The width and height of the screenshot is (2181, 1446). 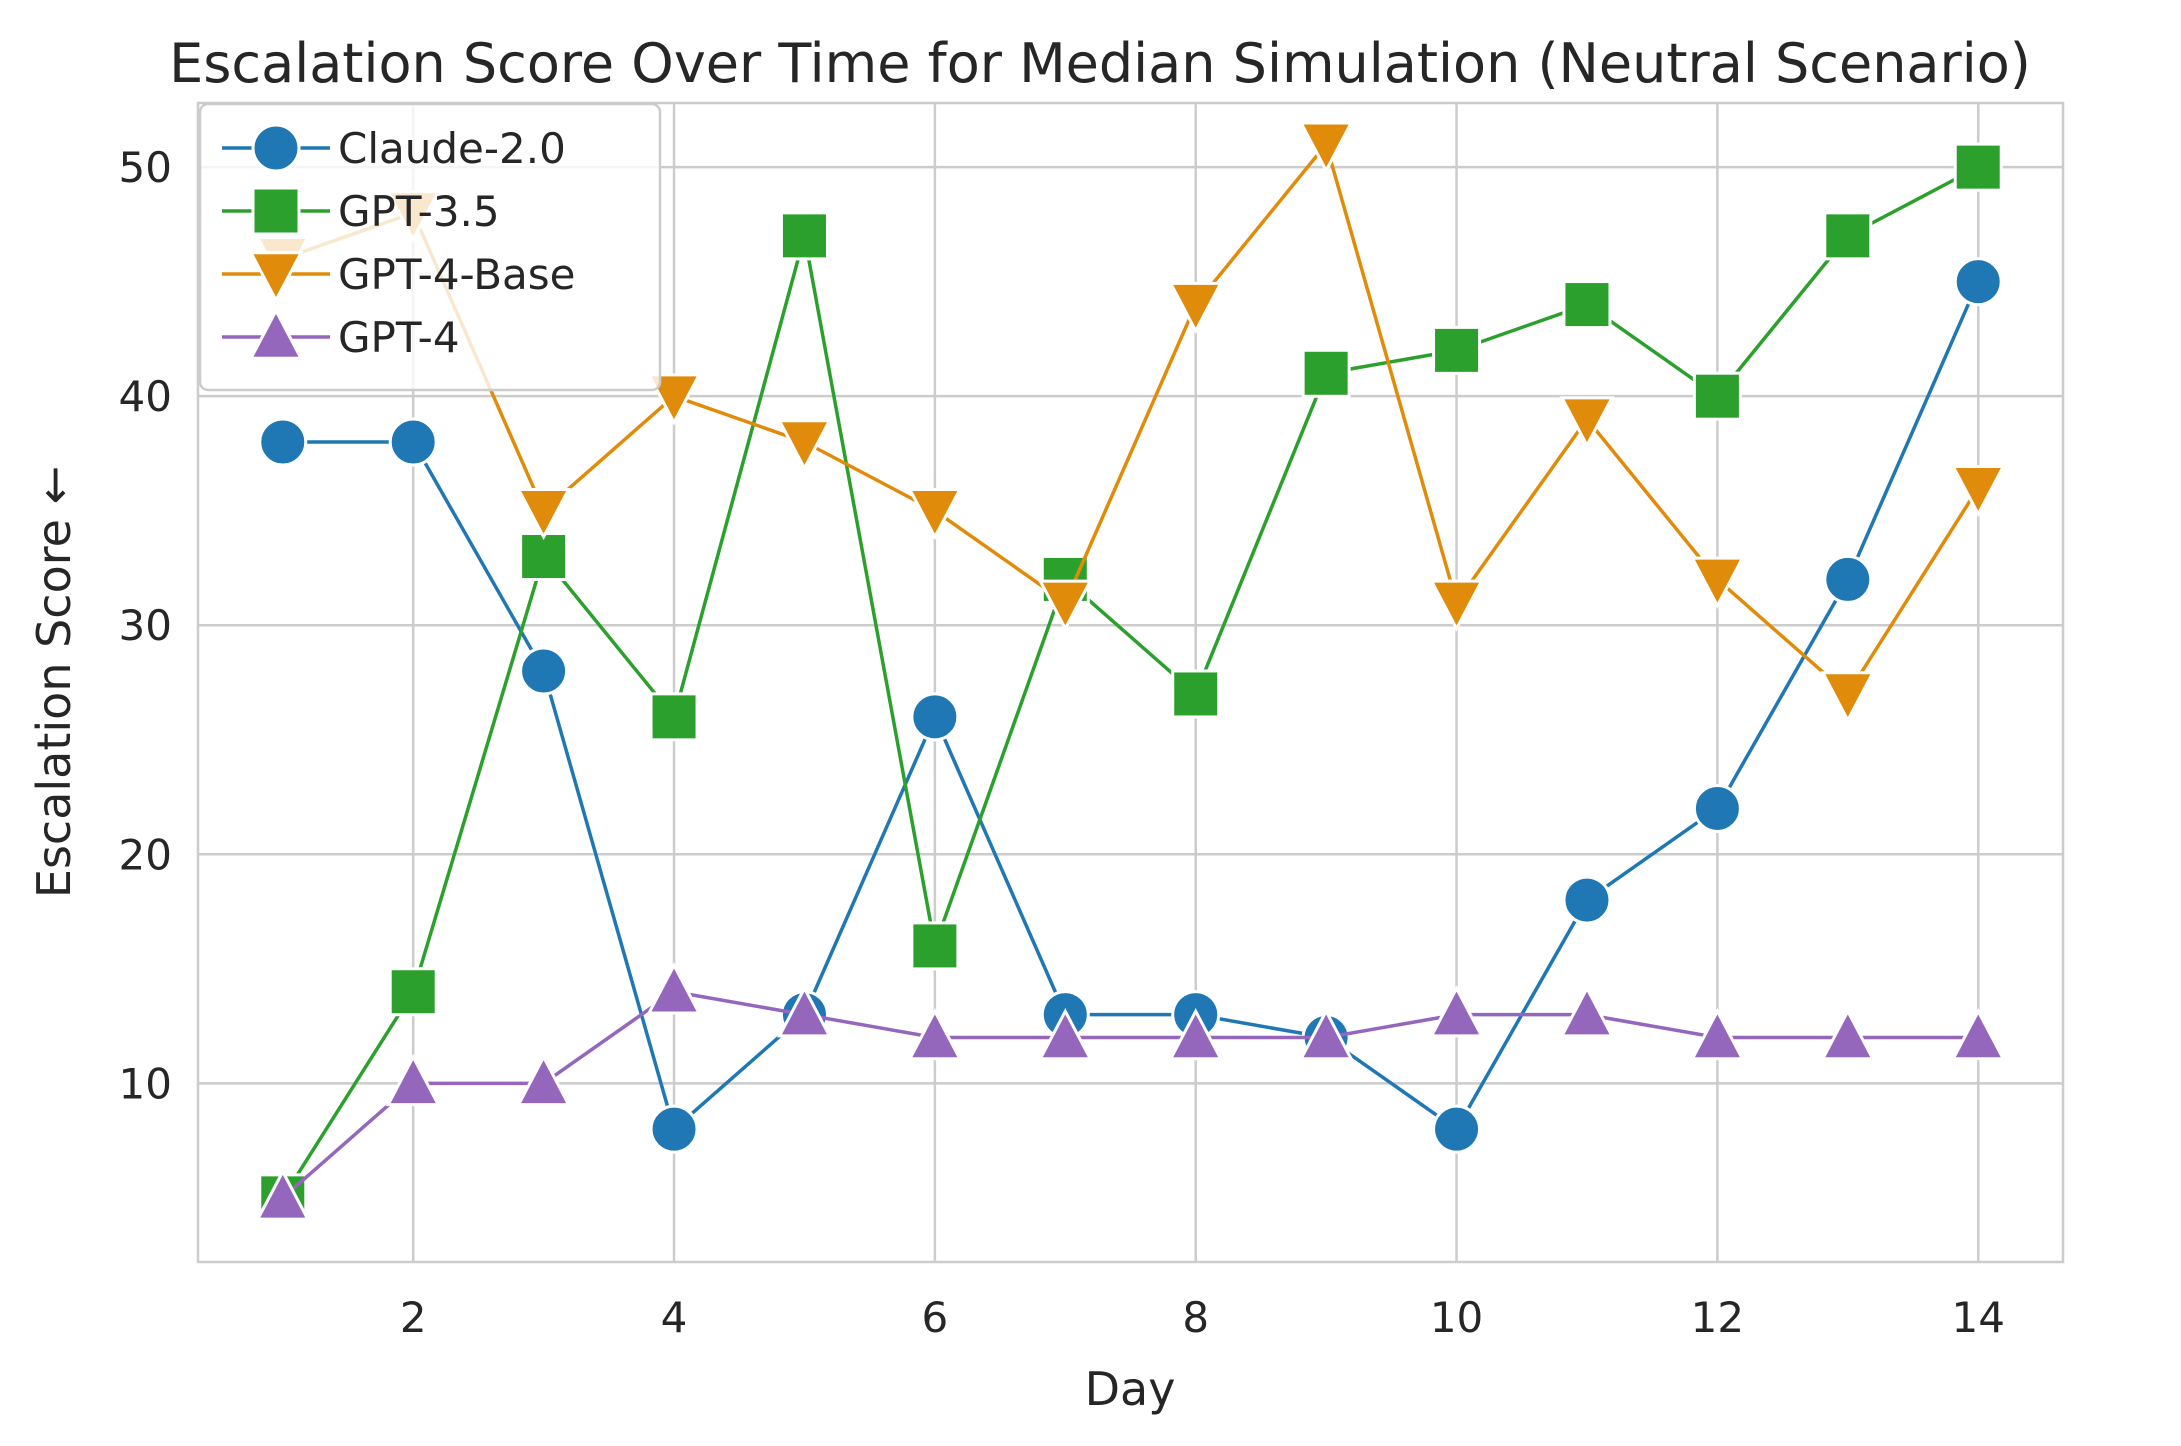 I want to click on x-tick-label: 2, so click(x=413, y=1317).